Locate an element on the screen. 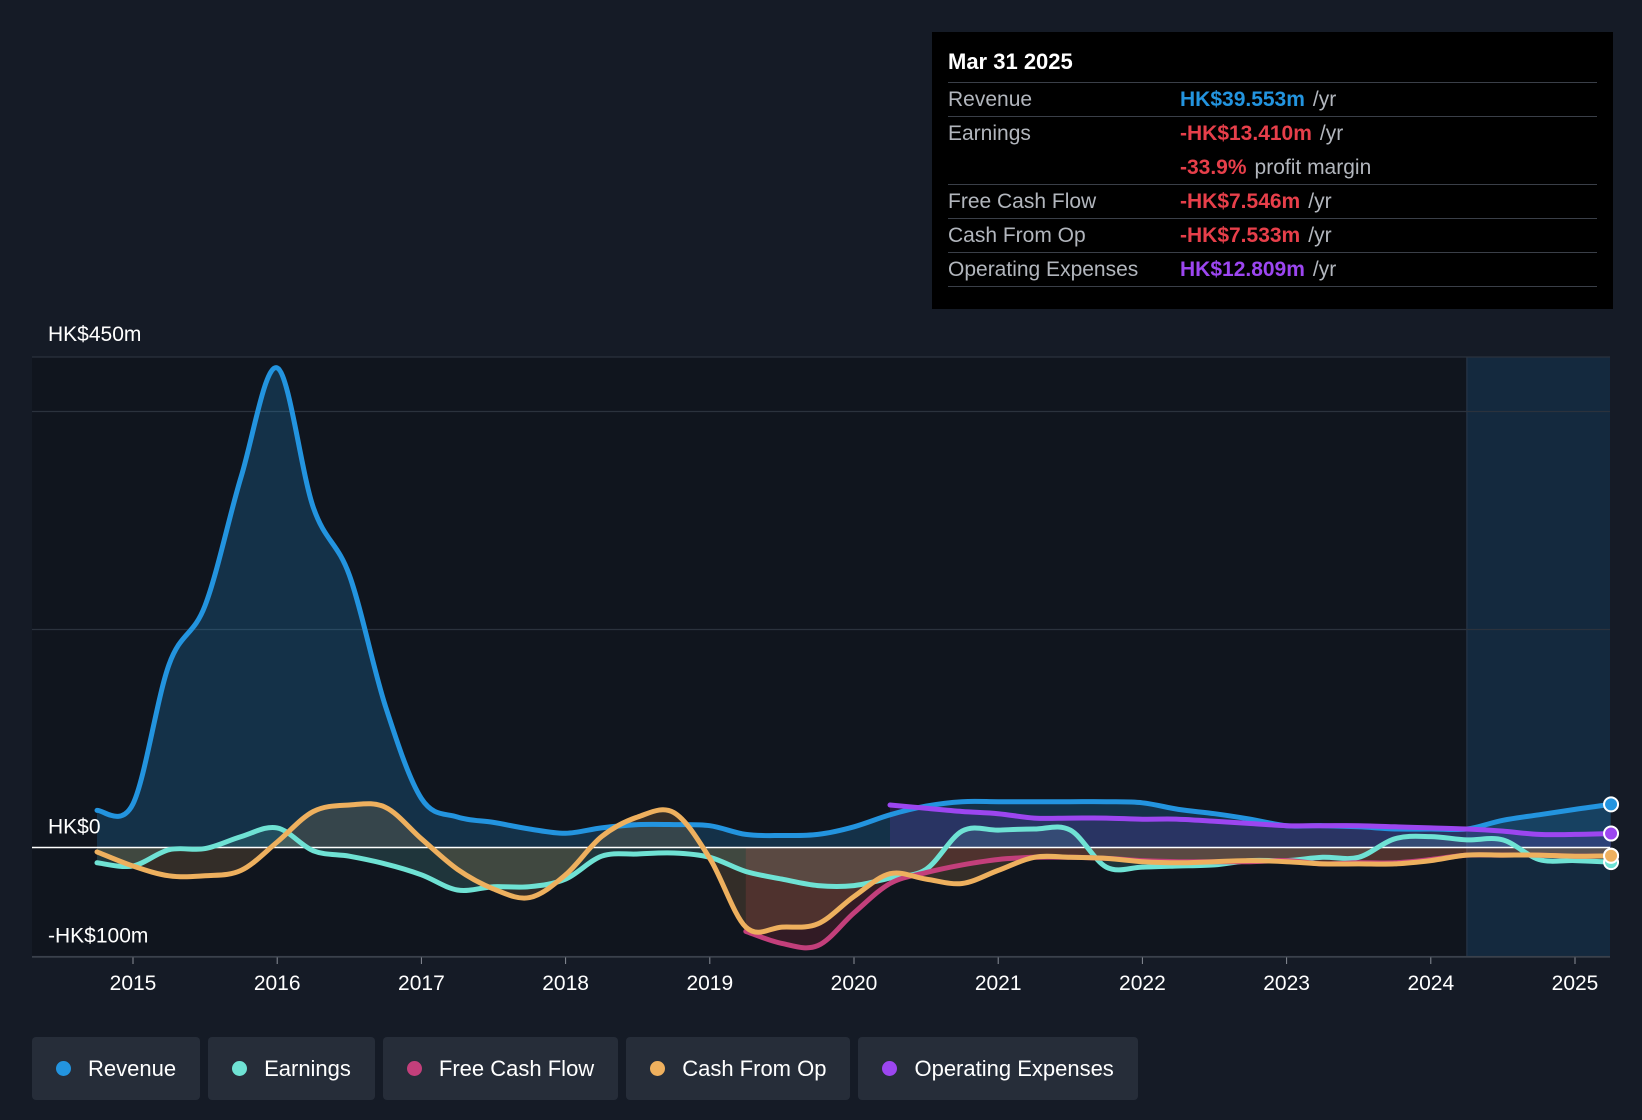 This screenshot has width=1642, height=1120. x-tick-label: 2017 is located at coordinates (421, 983).